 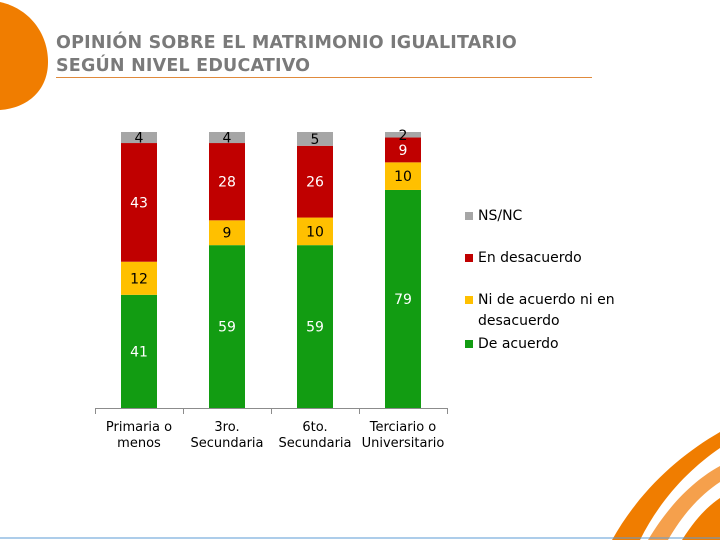 I want to click on orange-swoosh-decoration, so click(x=666, y=486).